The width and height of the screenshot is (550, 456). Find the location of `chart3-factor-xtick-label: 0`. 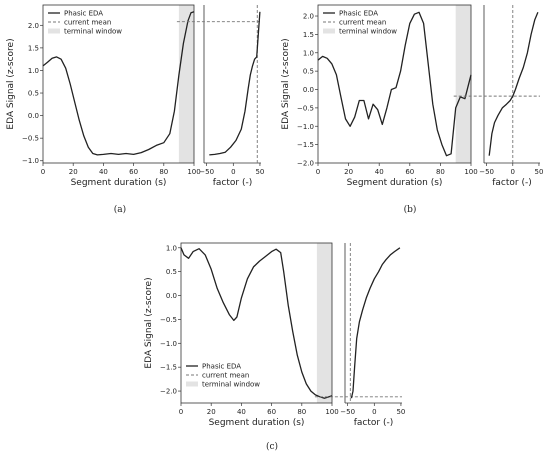

chart3-factor-xtick-label: 0 is located at coordinates (374, 412).